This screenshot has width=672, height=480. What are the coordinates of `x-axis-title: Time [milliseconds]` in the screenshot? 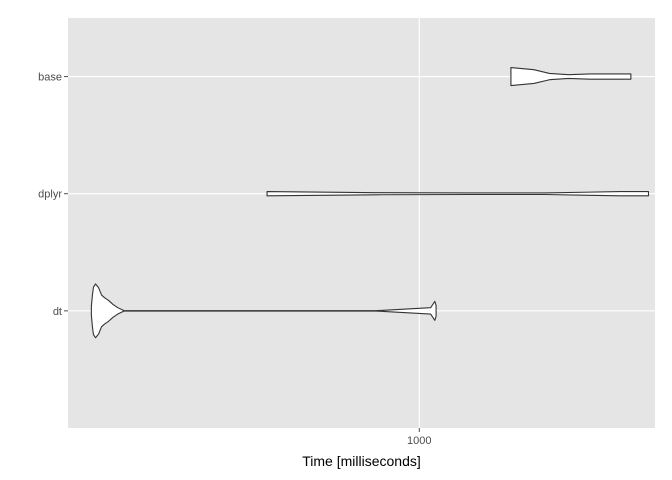 It's located at (361, 461).